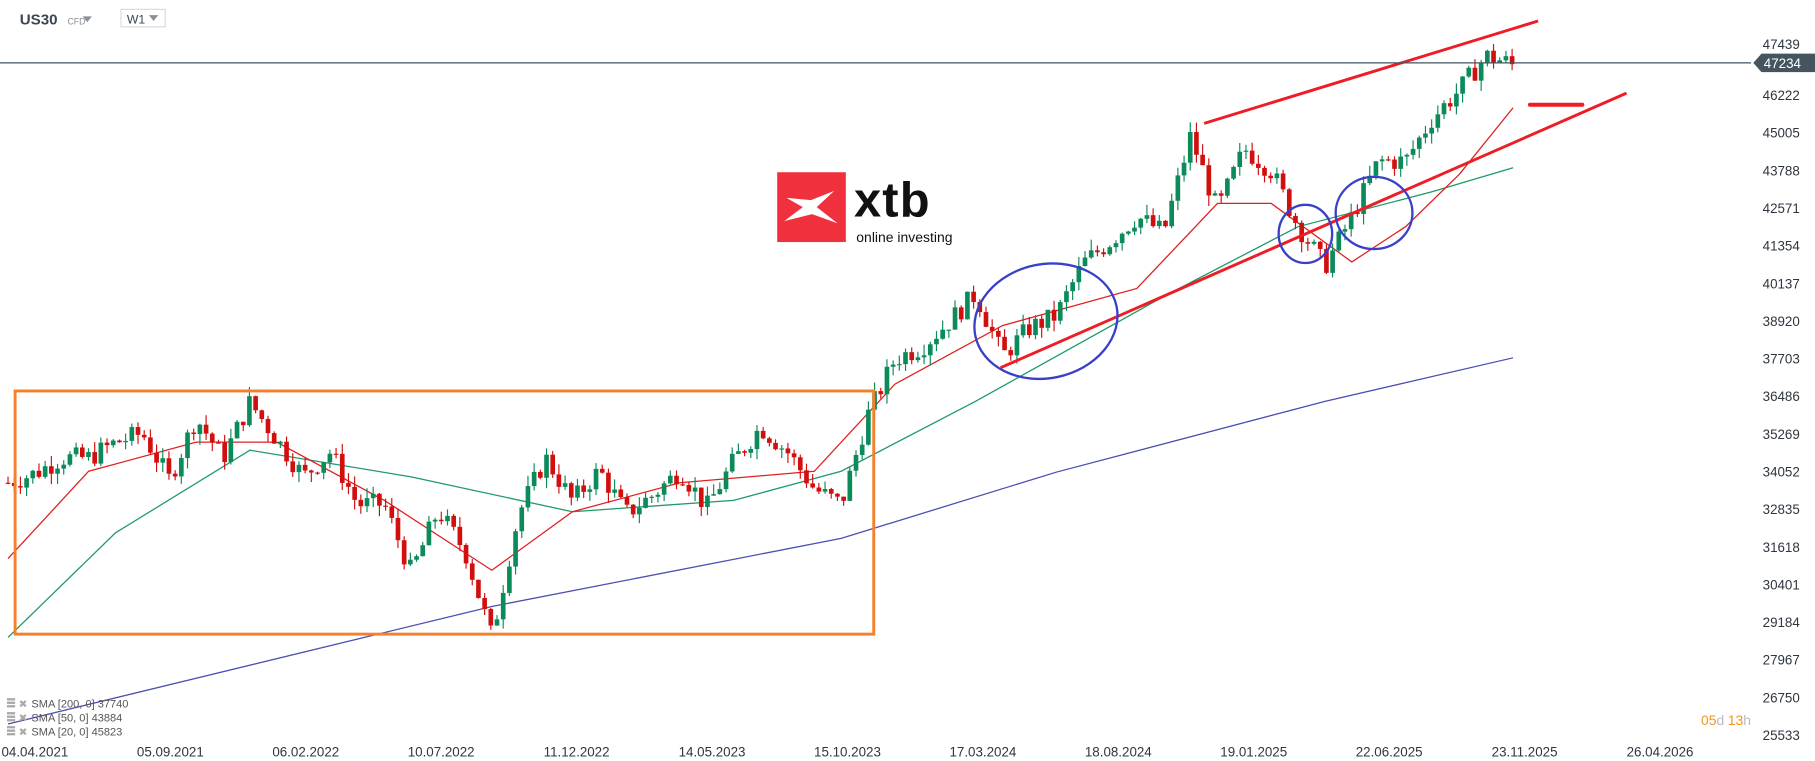 The height and width of the screenshot is (761, 1815). What do you see at coordinates (1782, 246) in the screenshot?
I see `price-tick: 41354` at bounding box center [1782, 246].